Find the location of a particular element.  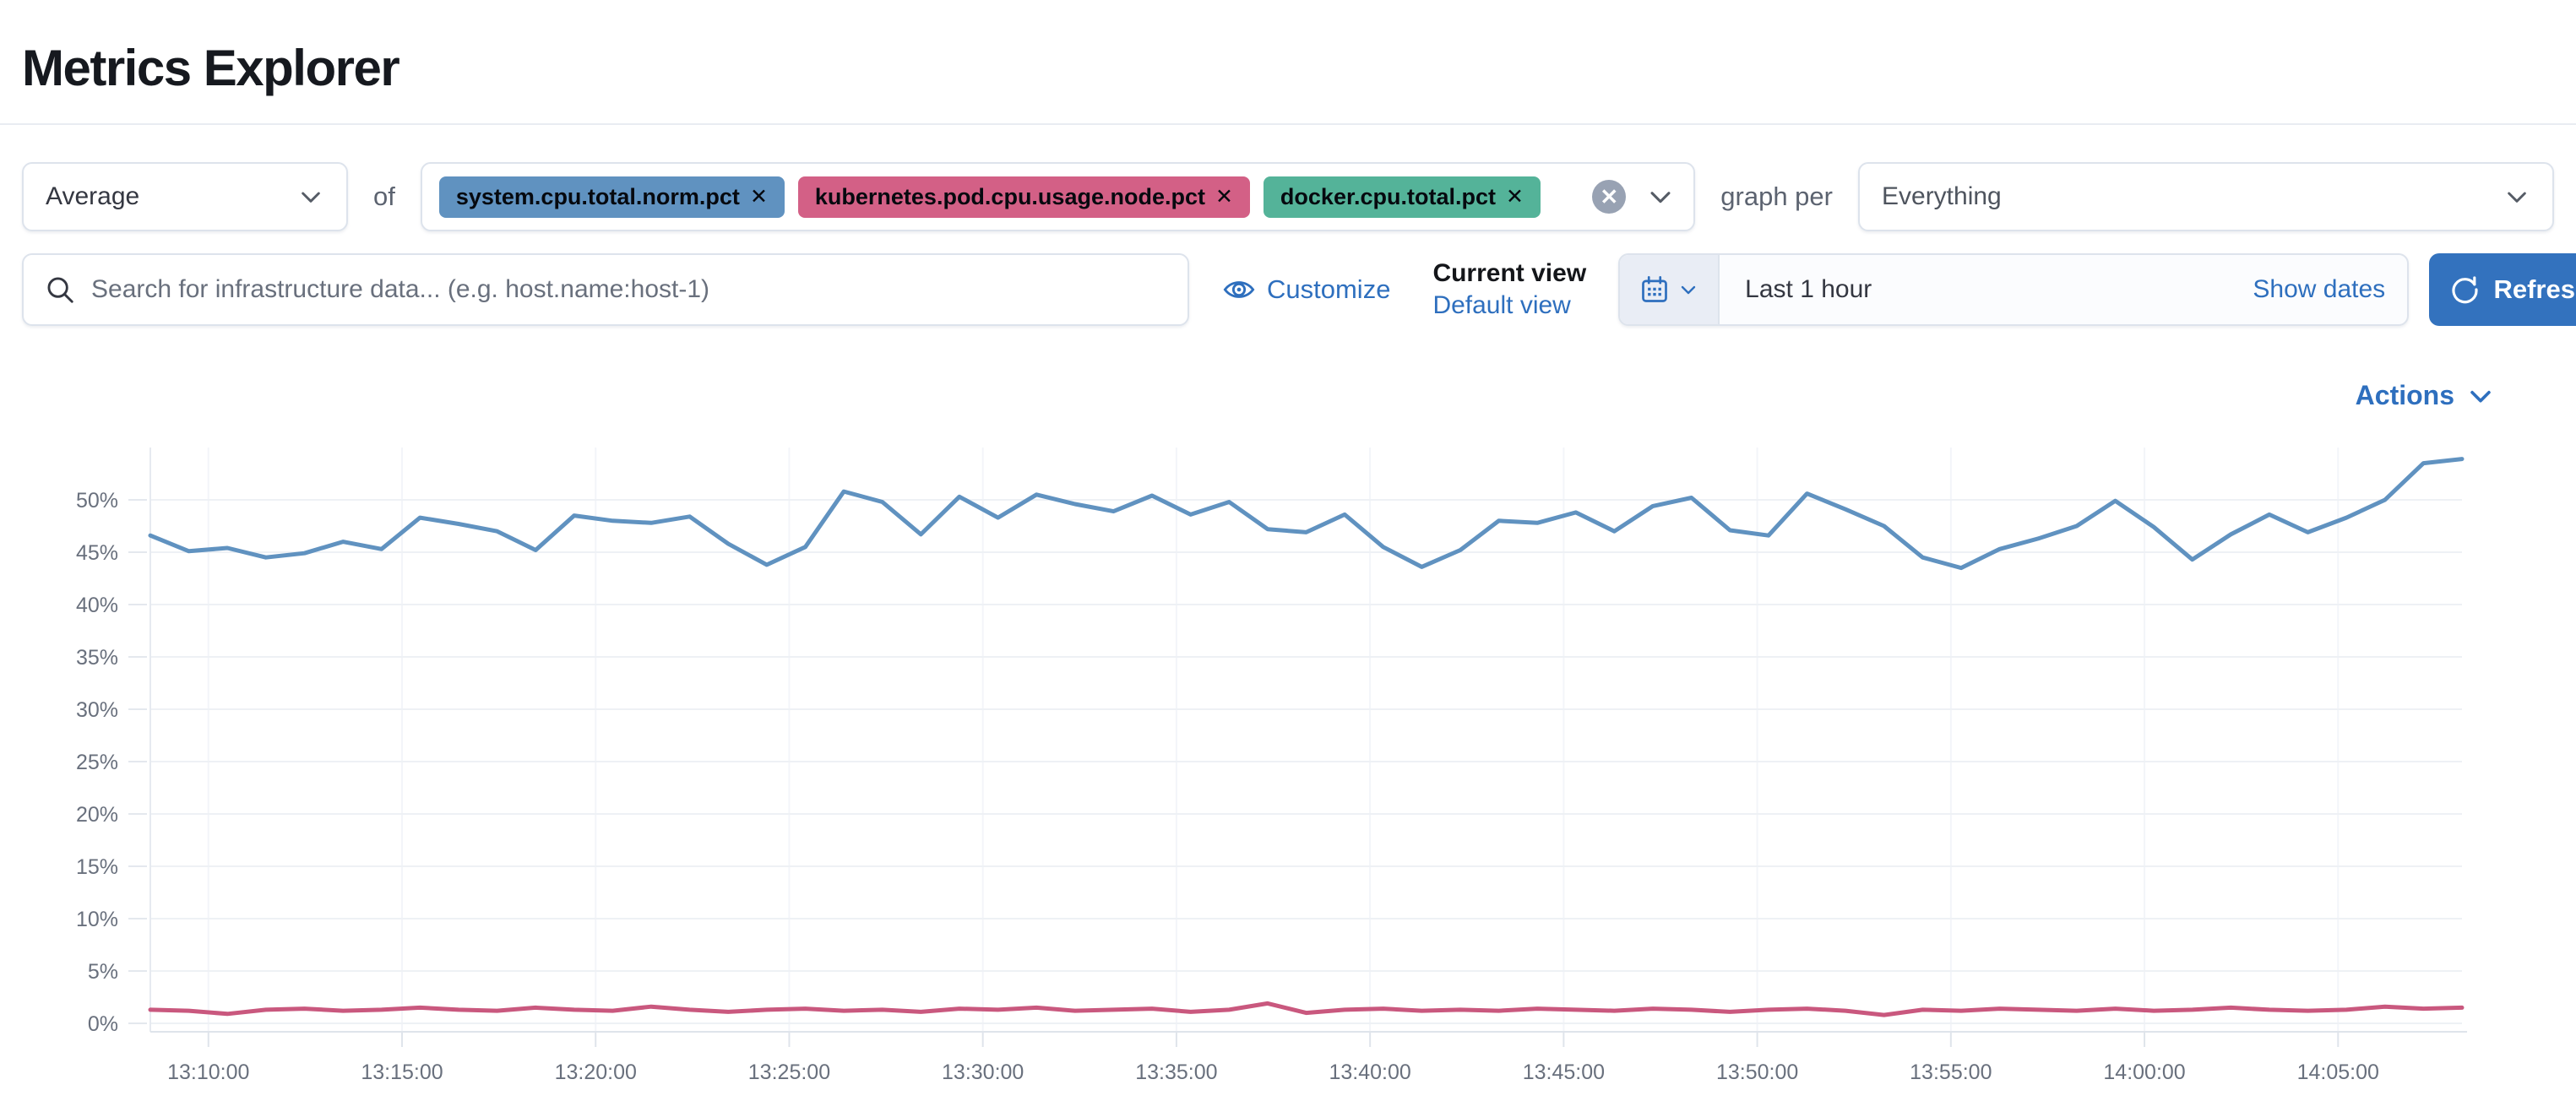

aggregation-select: Average is located at coordinates (185, 196).